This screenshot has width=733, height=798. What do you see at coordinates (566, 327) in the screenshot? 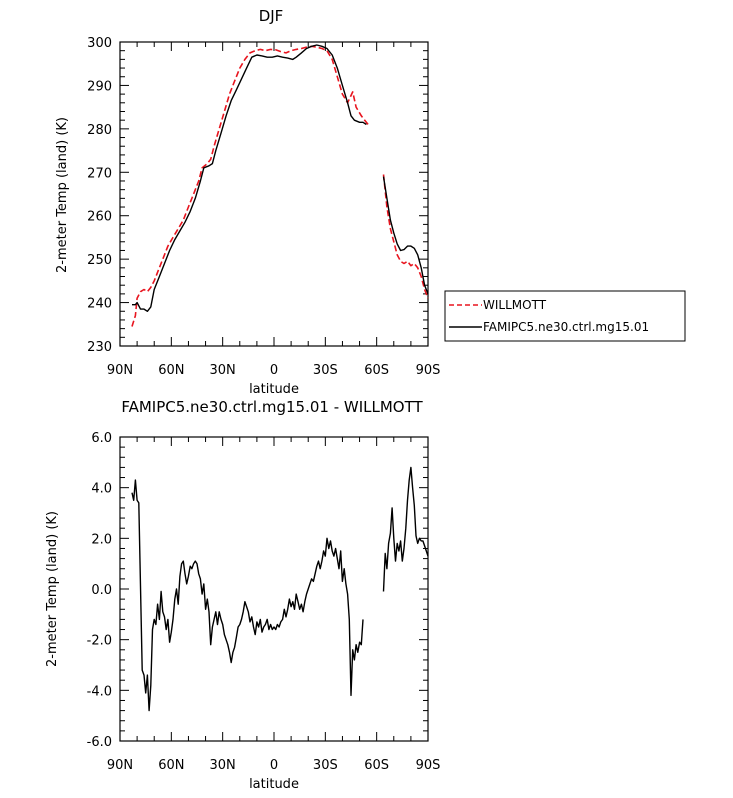
I see `legend-label-famipc5: FAMIPC5.ne30.ctrl.mg15.01` at bounding box center [566, 327].